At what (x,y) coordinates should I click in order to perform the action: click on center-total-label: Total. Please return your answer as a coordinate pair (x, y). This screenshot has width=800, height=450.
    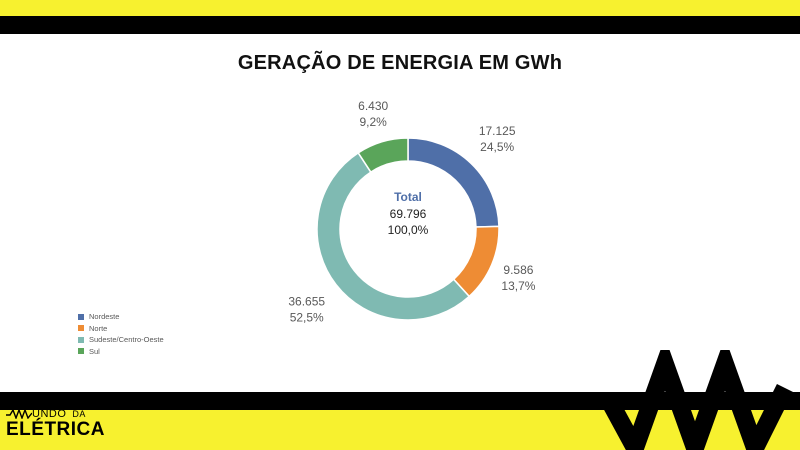
    Looking at the image, I should click on (408, 197).